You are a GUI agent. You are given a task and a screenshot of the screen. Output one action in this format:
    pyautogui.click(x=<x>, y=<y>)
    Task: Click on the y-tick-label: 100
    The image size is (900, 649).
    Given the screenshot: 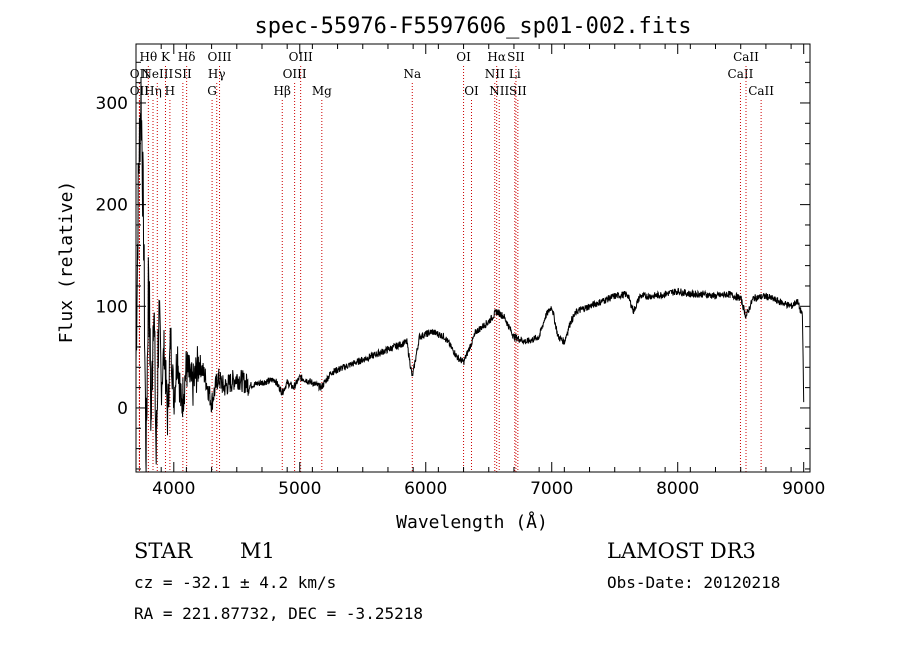 What is the action you would take?
    pyautogui.click(x=112, y=307)
    